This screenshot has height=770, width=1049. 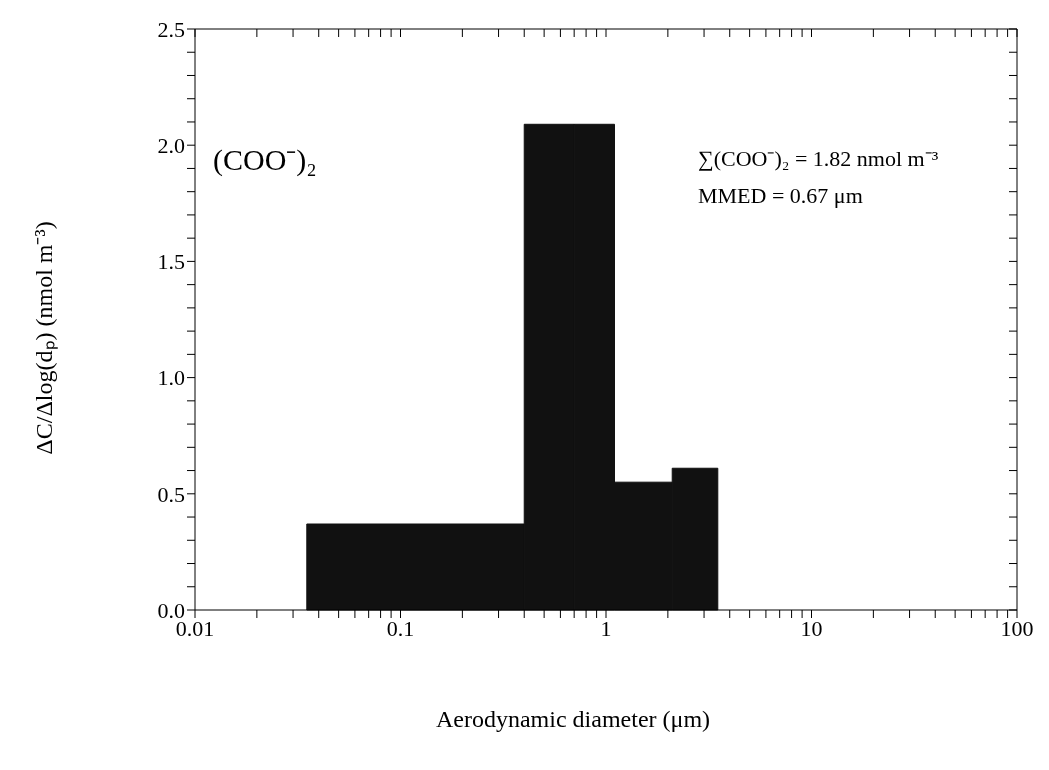 What do you see at coordinates (171, 494) in the screenshot?
I see `y-tick-label: 0.5` at bounding box center [171, 494].